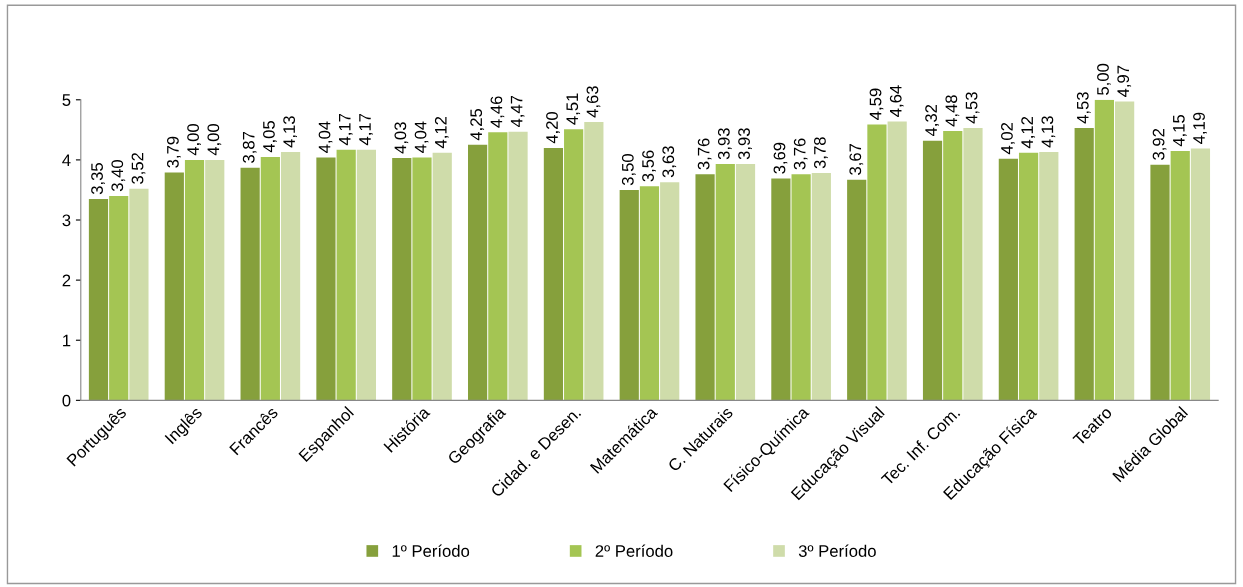  What do you see at coordinates (1124, 81) in the screenshot?
I see `data-label: 4,97` at bounding box center [1124, 81].